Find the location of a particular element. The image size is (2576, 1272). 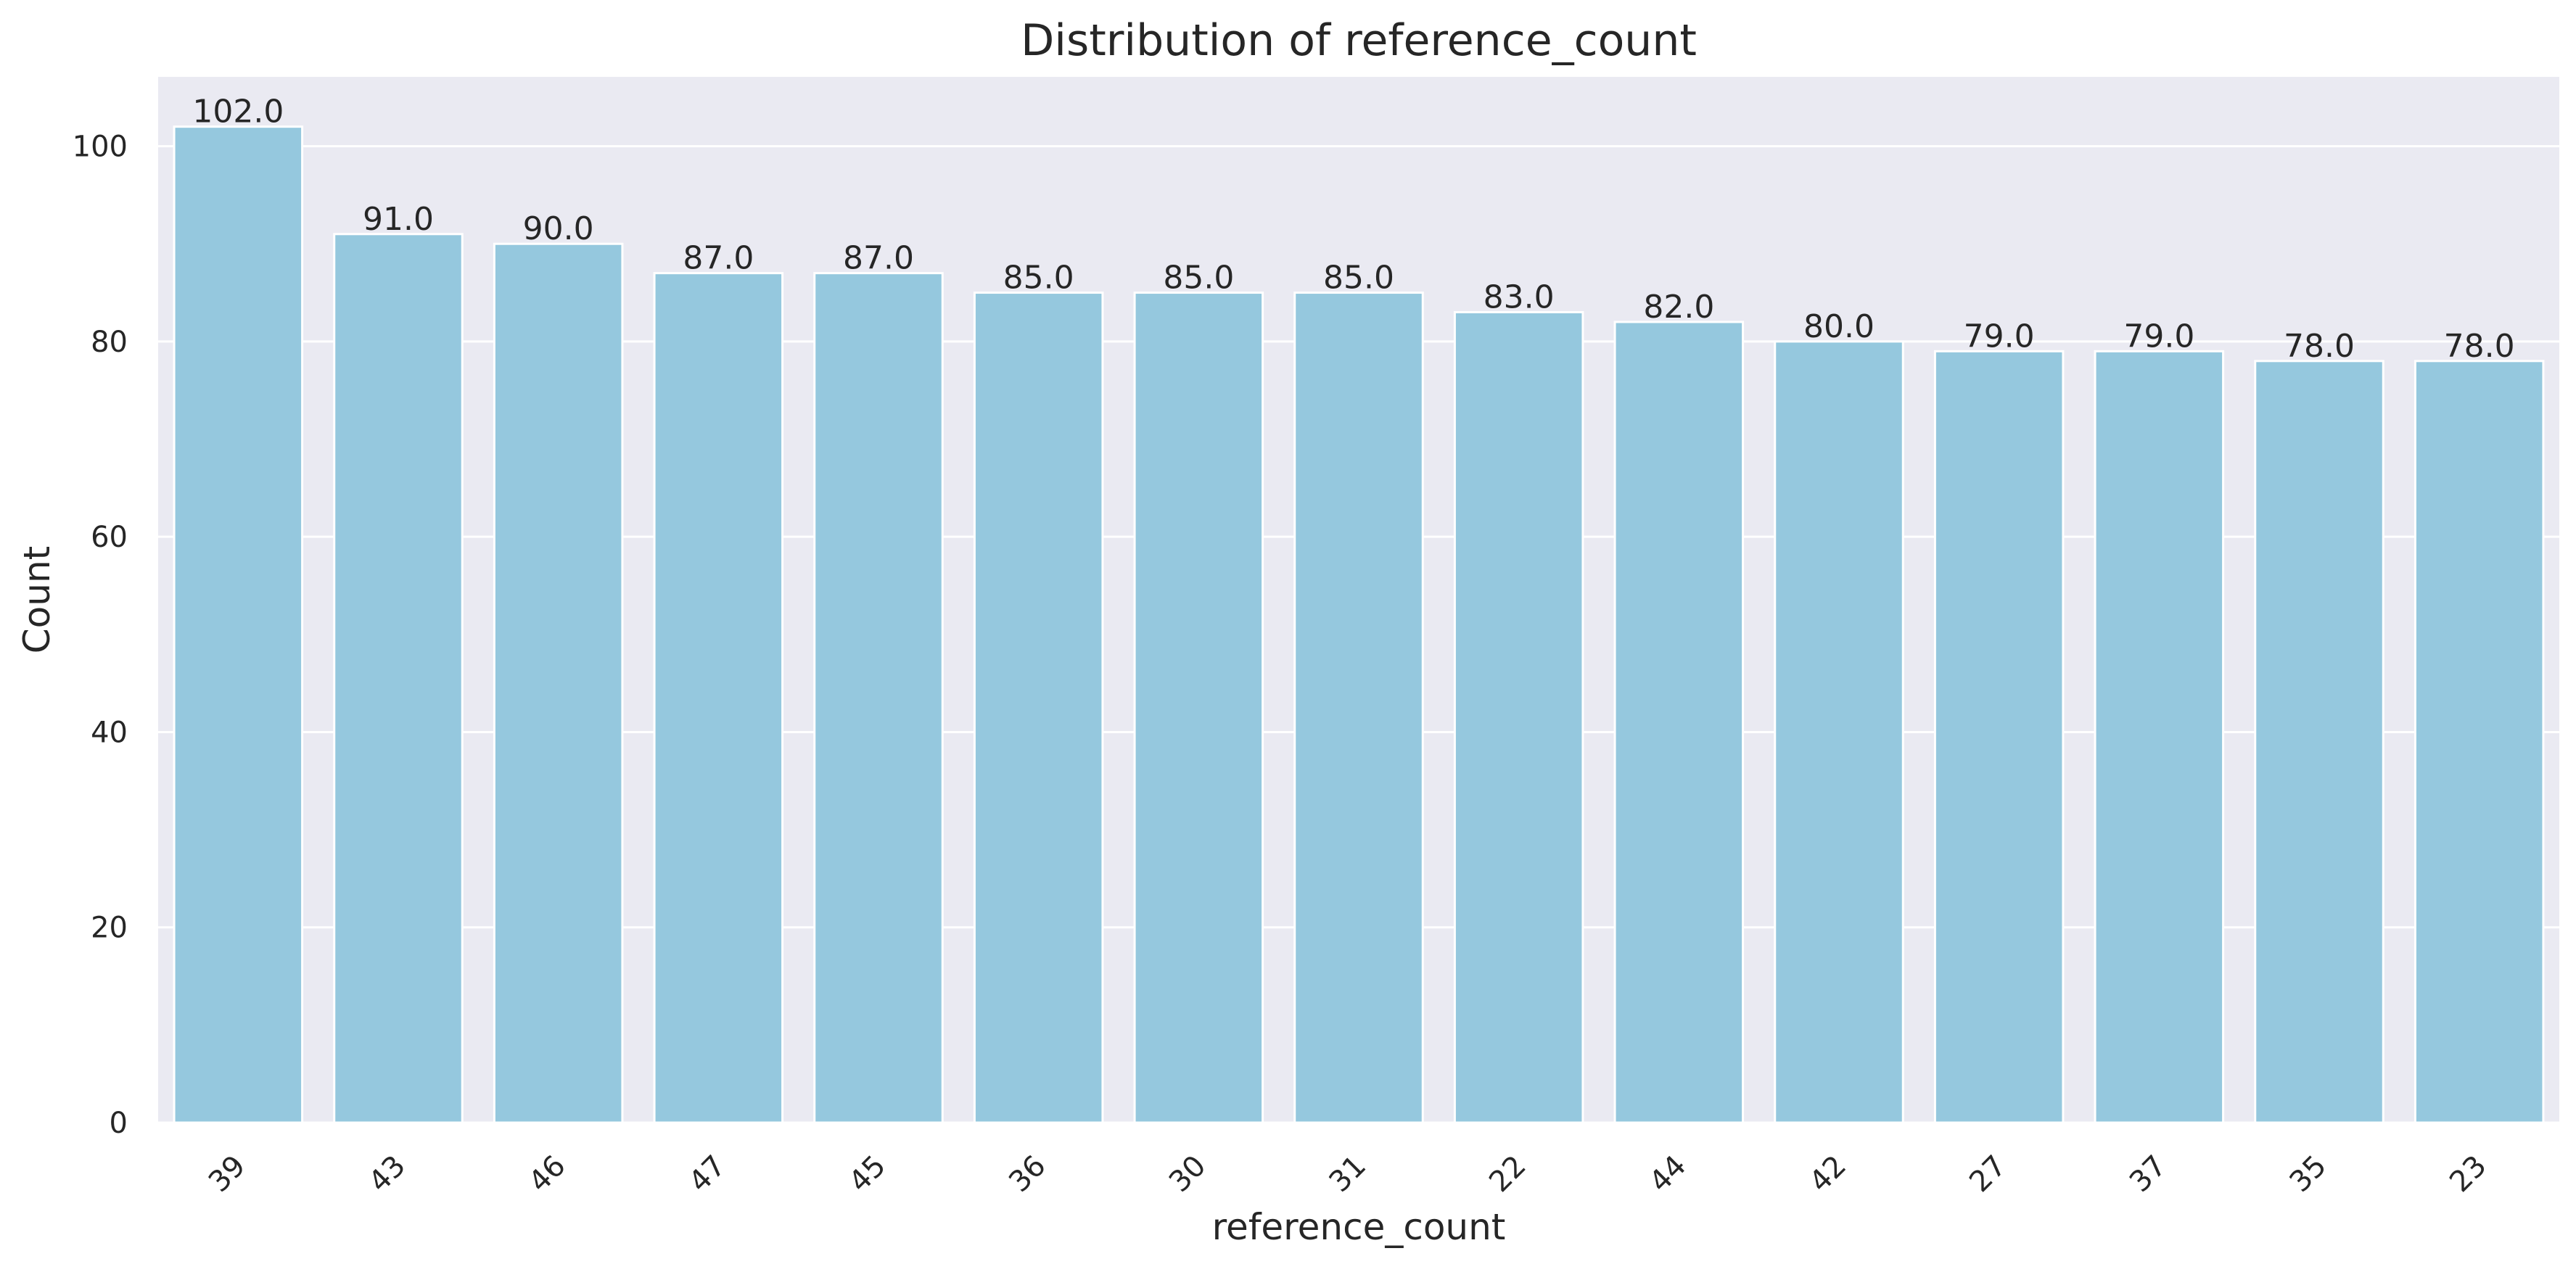

x-tick-label: 35 is located at coordinates (2309, 1174).